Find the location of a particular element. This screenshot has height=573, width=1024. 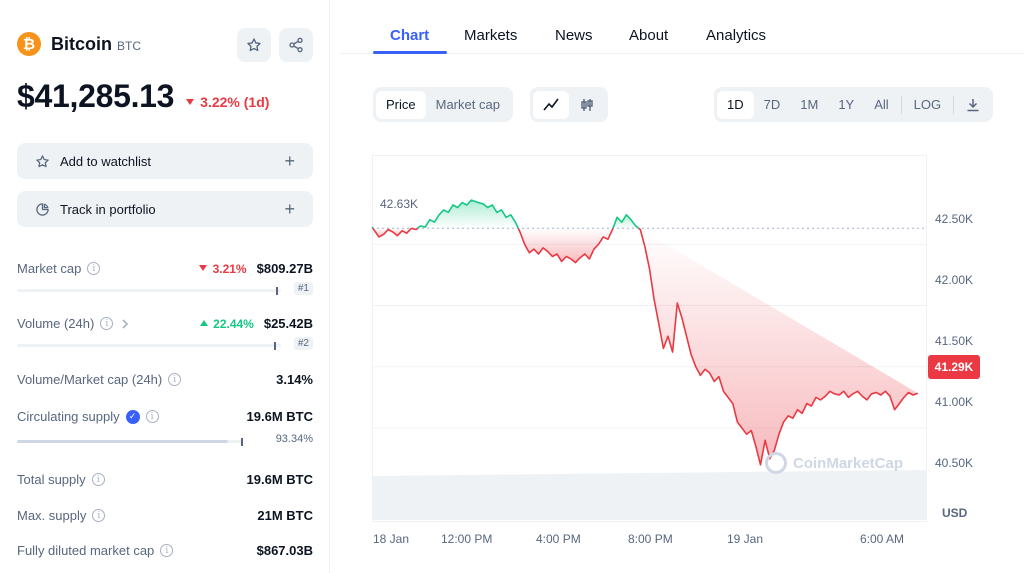

line-chart-button is located at coordinates (551, 104).